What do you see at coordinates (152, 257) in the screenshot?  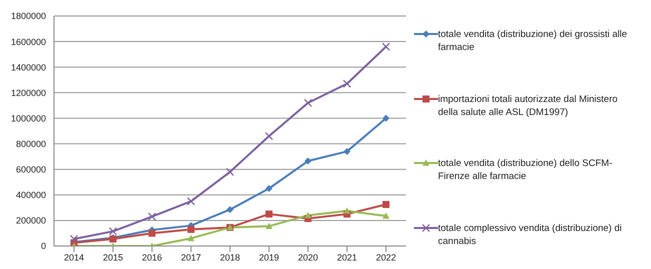 I see `x-tick-label: 2016` at bounding box center [152, 257].